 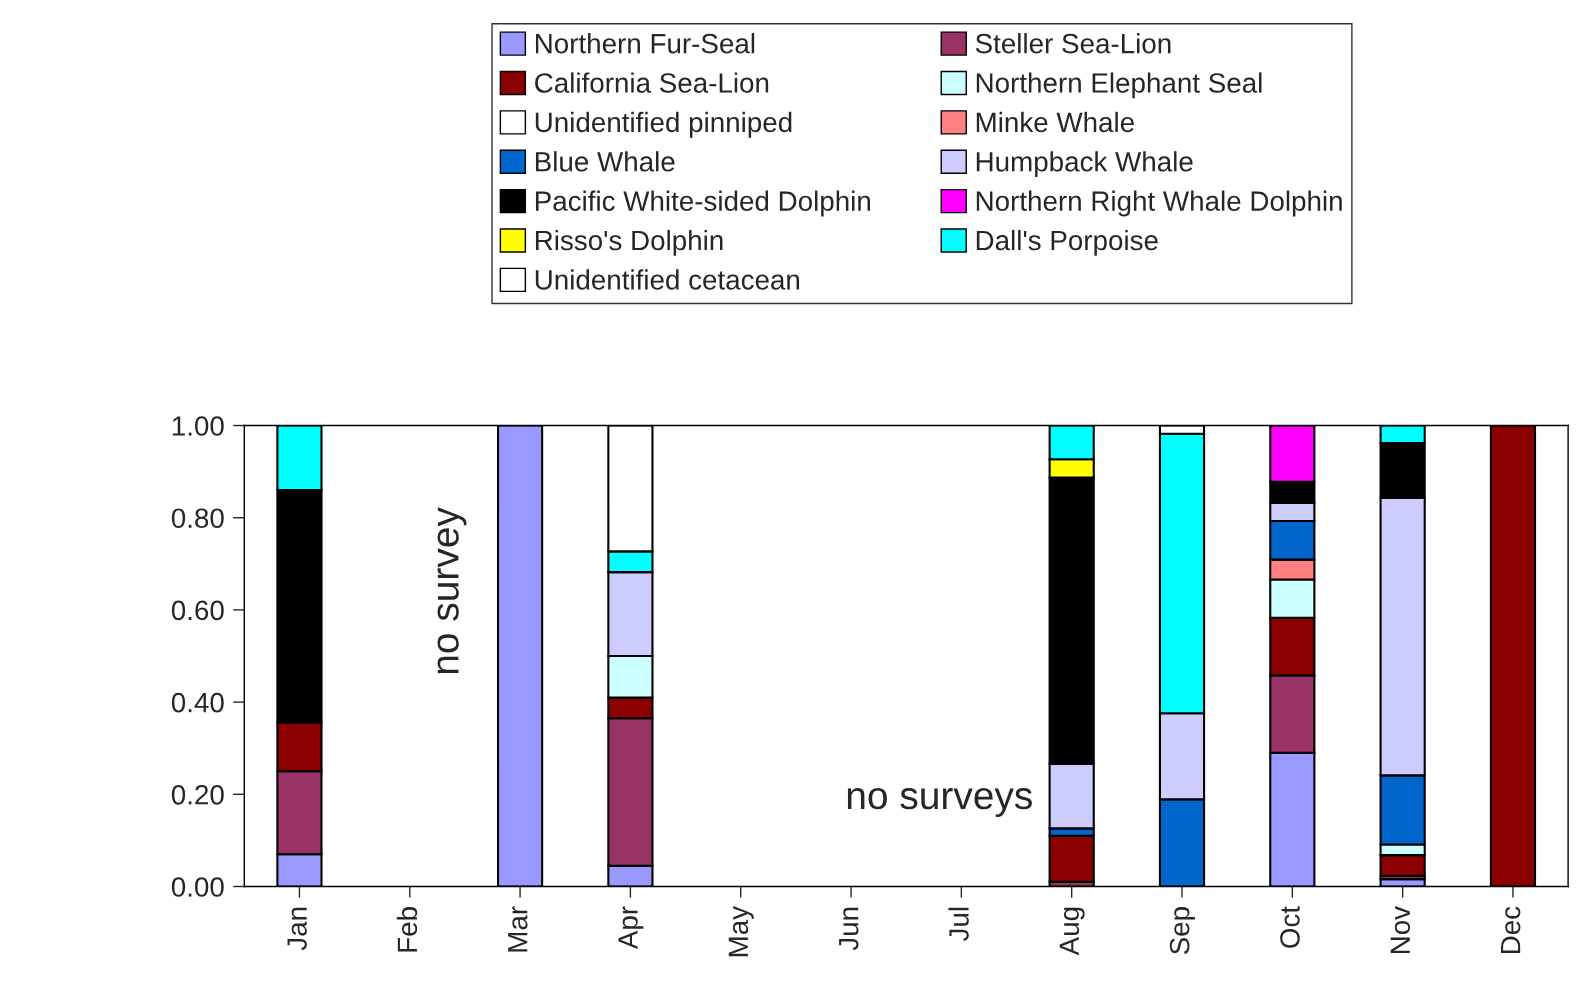 I want to click on legend-label: Northern Elephant Seal, so click(x=1119, y=85).